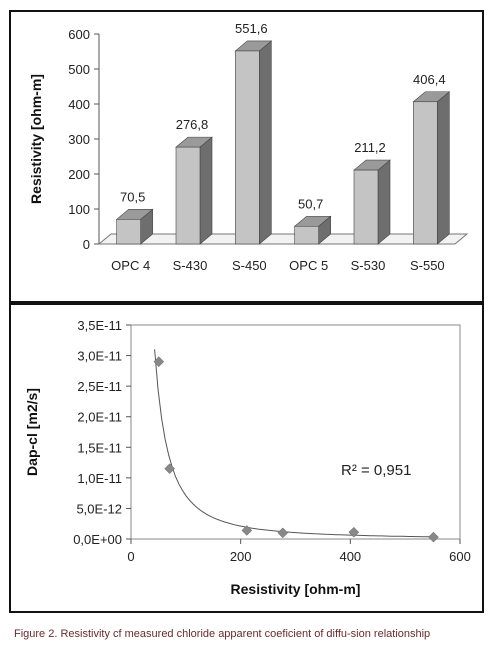 The image size is (489, 670). What do you see at coordinates (99, 325) in the screenshot?
I see `y-tick-label: 3,5E-11` at bounding box center [99, 325].